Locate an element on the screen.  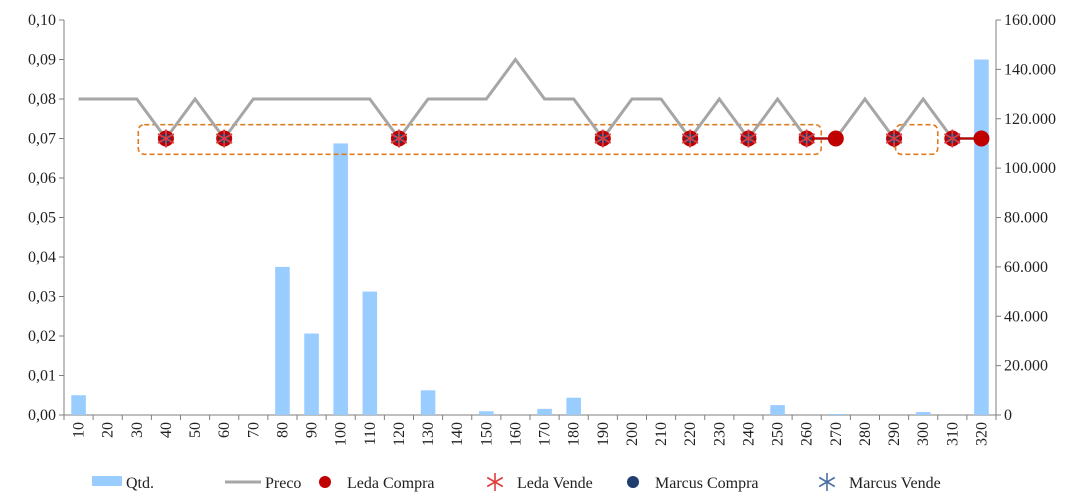
left-tick-label: 0,01 is located at coordinates (42, 376).